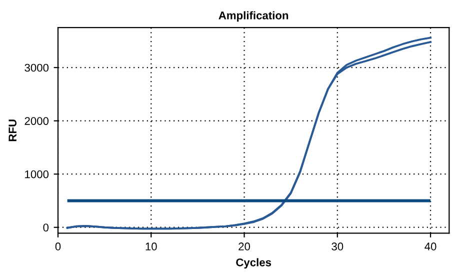 This screenshot has width=464, height=276. Describe the element at coordinates (37, 174) in the screenshot. I see `y-tick-label: 1000` at that location.